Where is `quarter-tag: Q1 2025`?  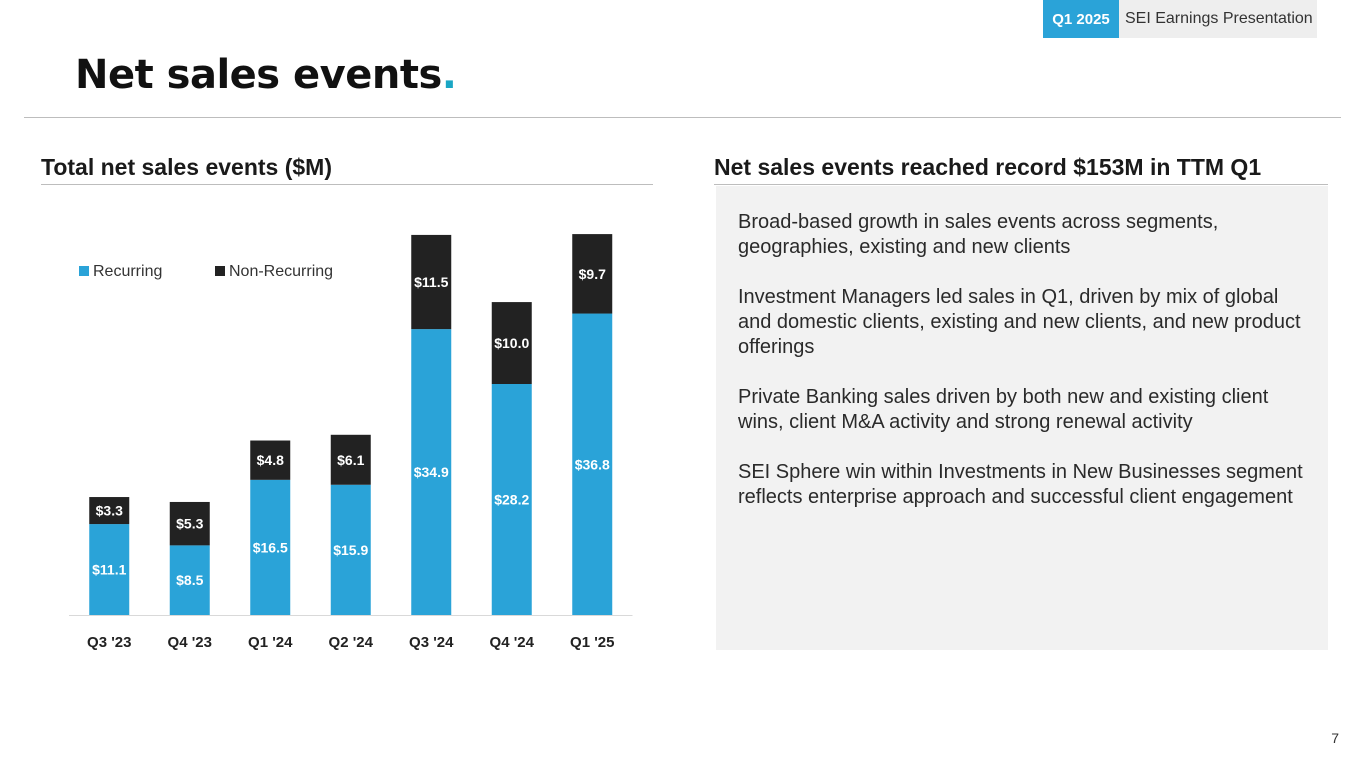 quarter-tag: Q1 2025 is located at coordinates (1081, 19).